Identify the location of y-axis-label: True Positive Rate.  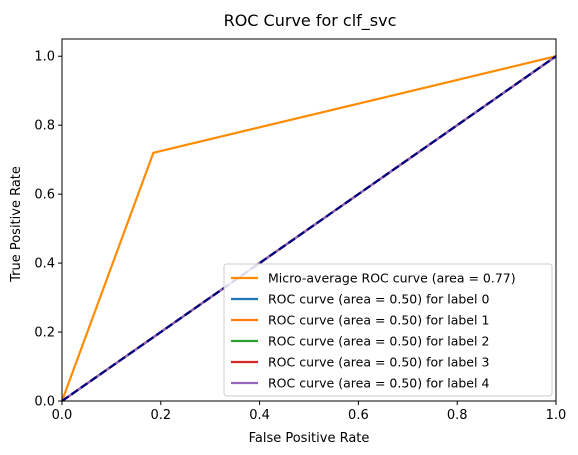
(16, 224).